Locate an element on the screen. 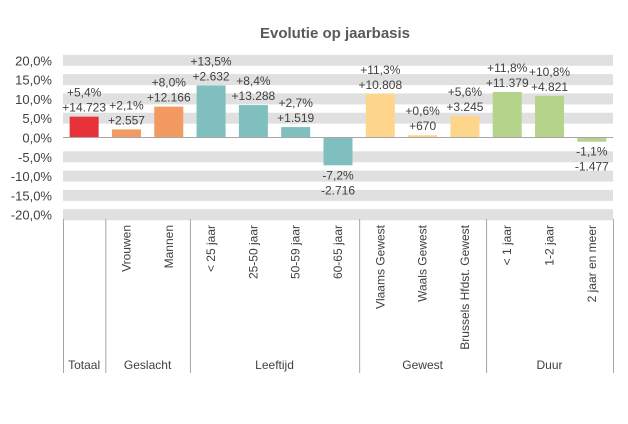 Image resolution: width=628 pixels, height=424 pixels. data-label-pct: +8,0% is located at coordinates (169, 83).